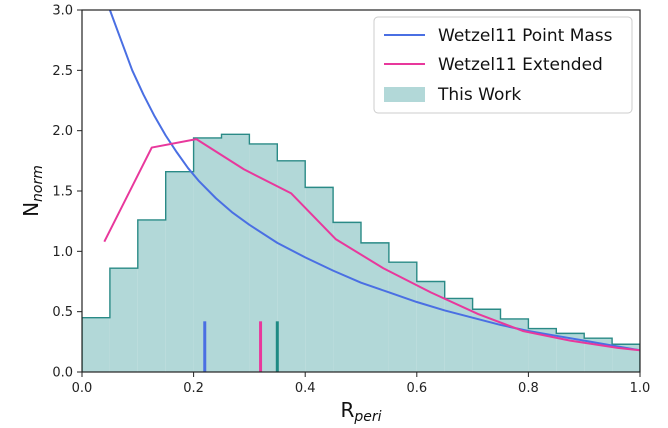  What do you see at coordinates (347, 410) in the screenshot?
I see `x-axis-label-main: R` at bounding box center [347, 410].